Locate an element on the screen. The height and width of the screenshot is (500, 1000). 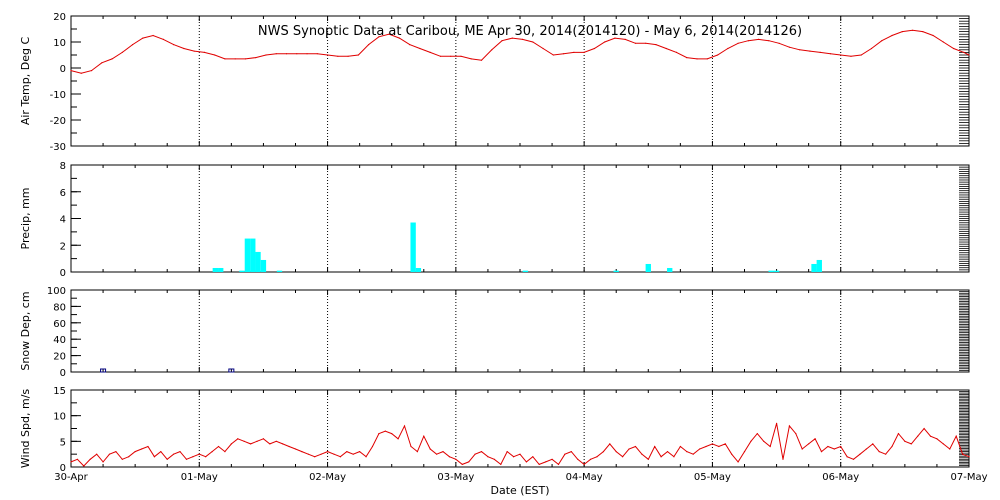
y-tick-label: -20 is located at coordinates (58, 121).